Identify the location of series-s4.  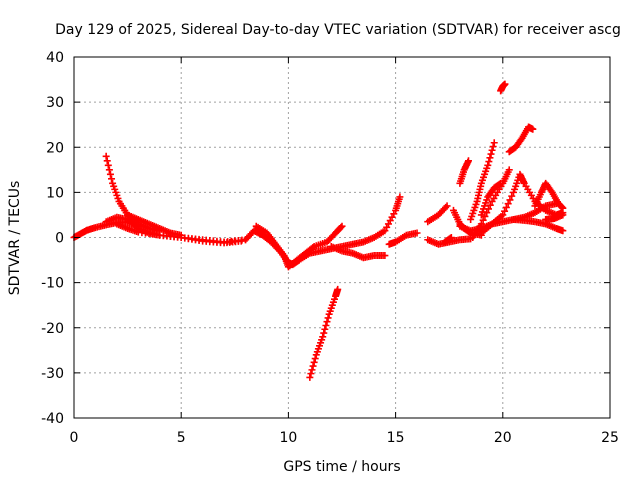
(179, 233).